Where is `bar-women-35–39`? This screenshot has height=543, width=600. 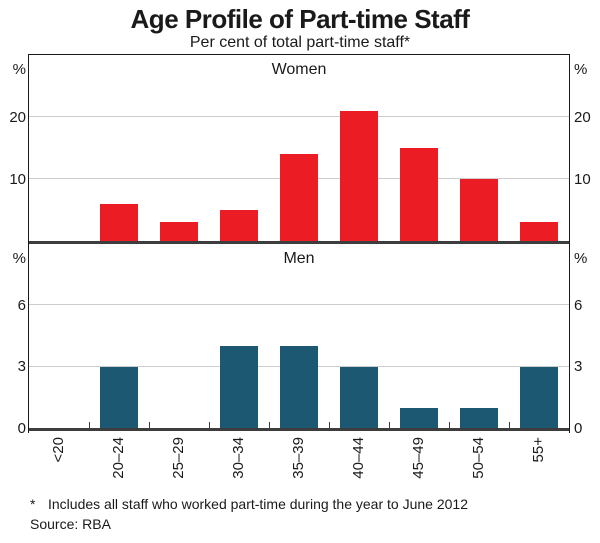
bar-women-35–39 is located at coordinates (299, 197).